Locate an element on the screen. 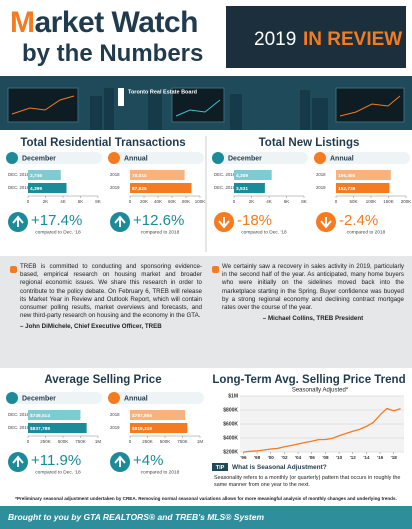 The image size is (412, 529). x-tick-label: 80K is located at coordinates (186, 201).